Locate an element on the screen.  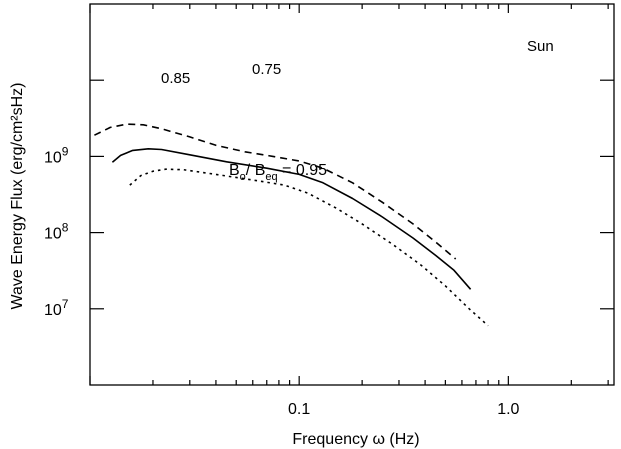
y-axis-label: Wave Energy Flux (erg/cm²sHz) is located at coordinates (17, 196).